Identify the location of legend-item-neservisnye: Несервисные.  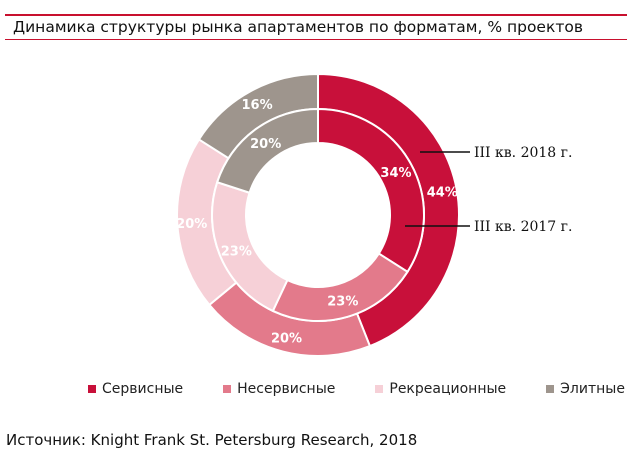
(279, 389).